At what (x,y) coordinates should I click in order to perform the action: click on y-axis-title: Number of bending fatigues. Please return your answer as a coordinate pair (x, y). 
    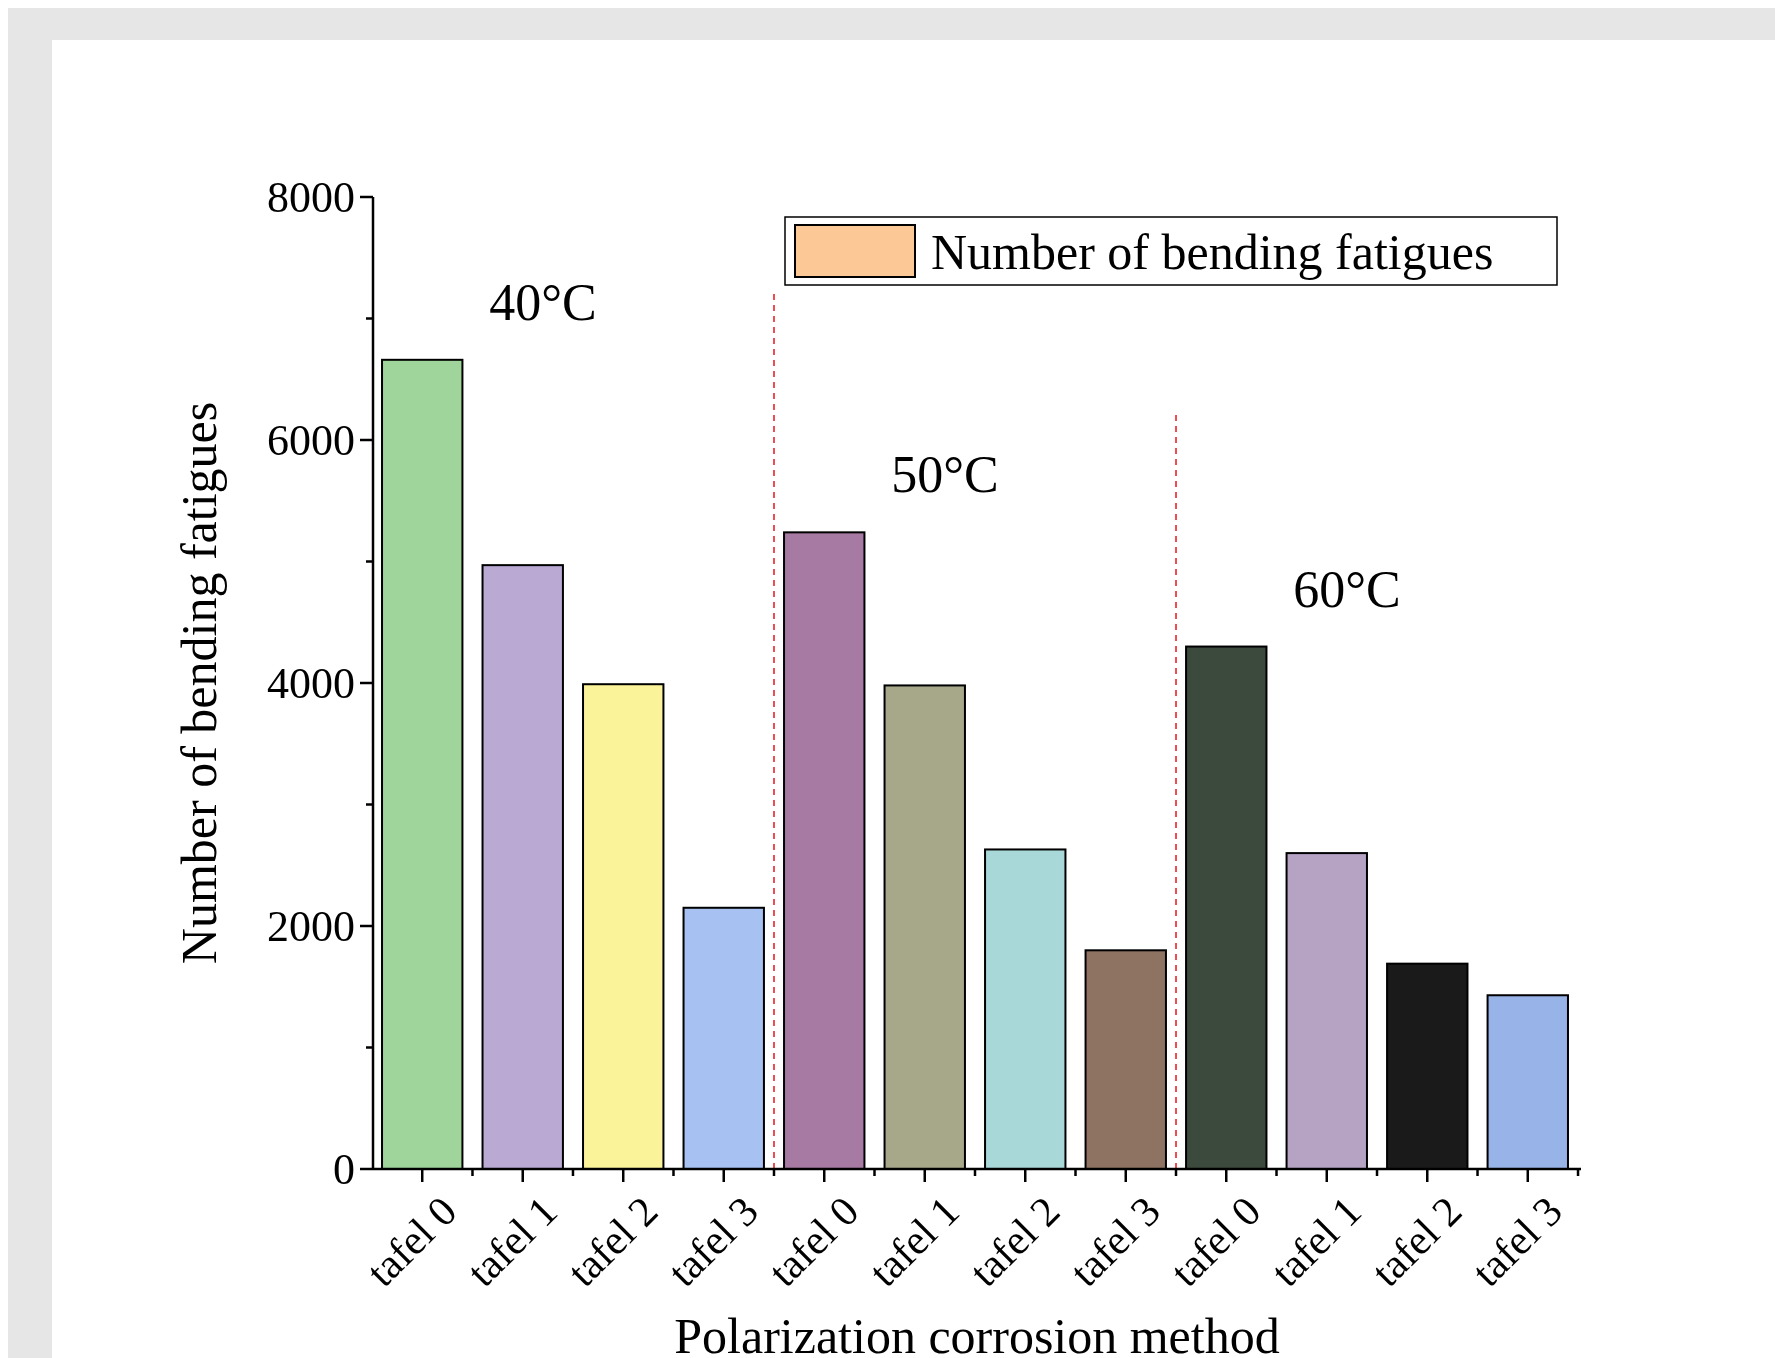
    Looking at the image, I should click on (199, 683).